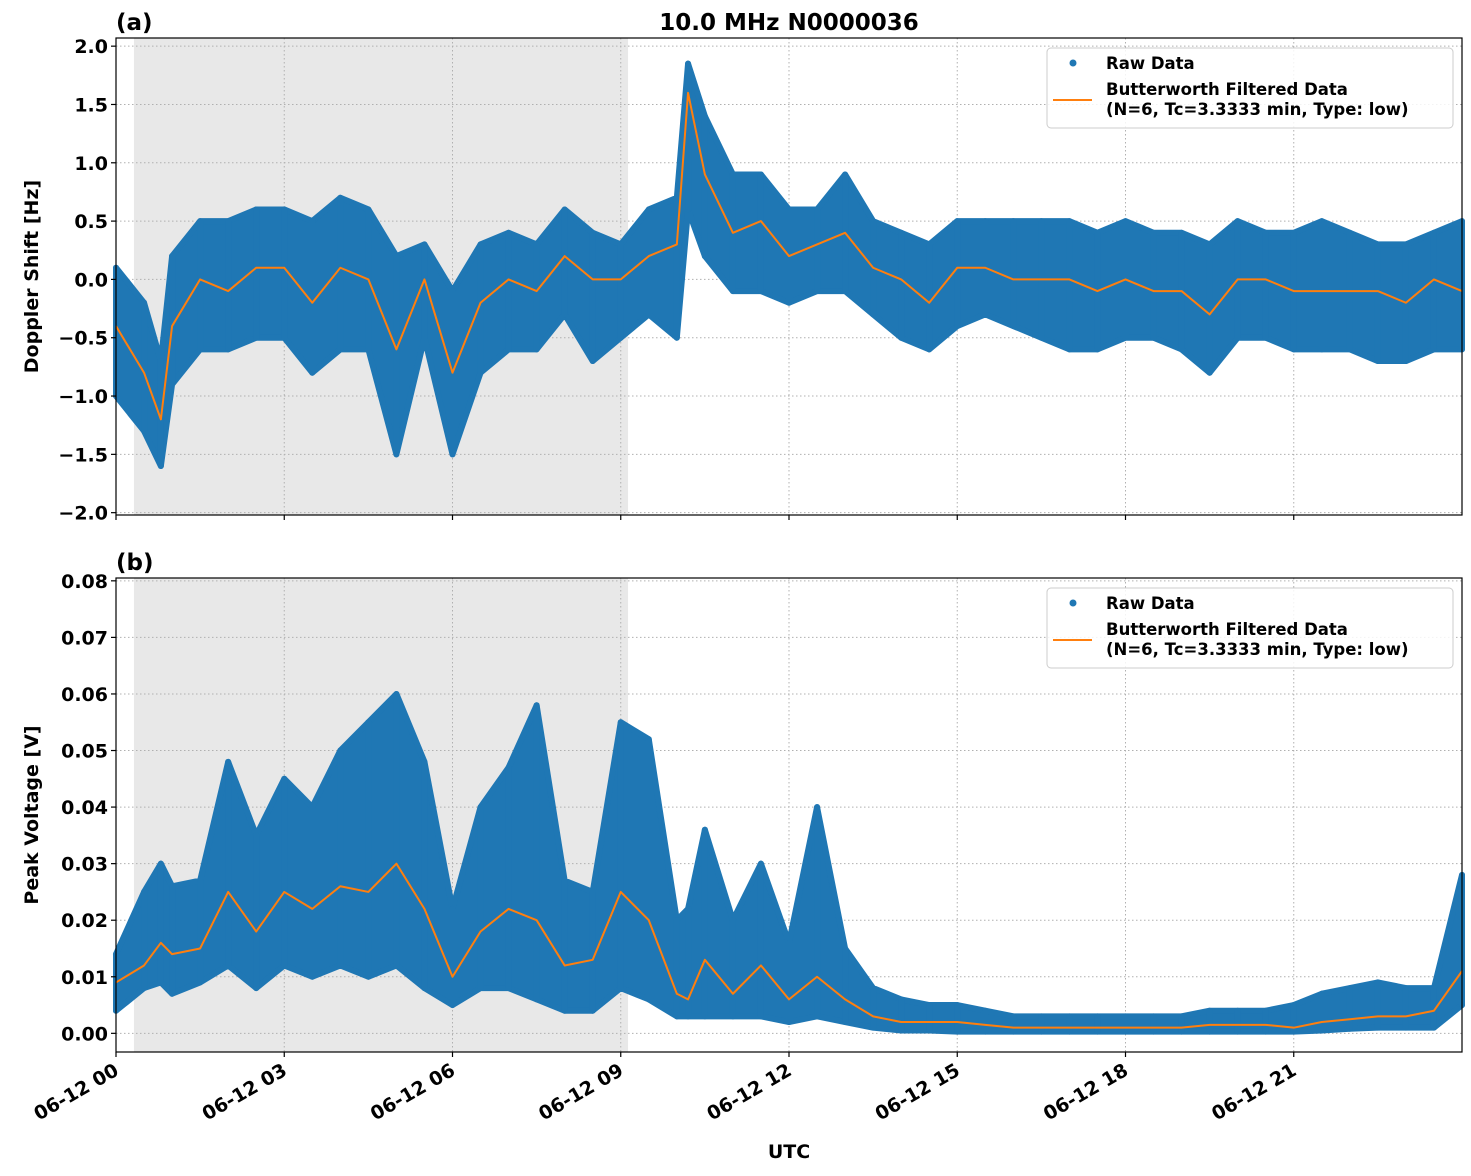 The height and width of the screenshot is (1176, 1471). What do you see at coordinates (244, 1092) in the screenshot?
I see `x-tick-label: 06-12 03` at bounding box center [244, 1092].